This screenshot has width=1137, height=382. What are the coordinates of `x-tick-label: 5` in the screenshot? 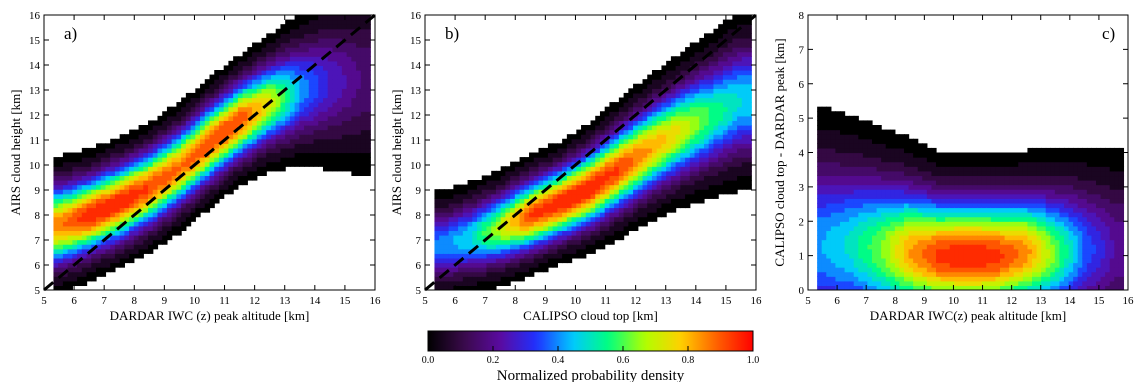 It's located at (44, 301).